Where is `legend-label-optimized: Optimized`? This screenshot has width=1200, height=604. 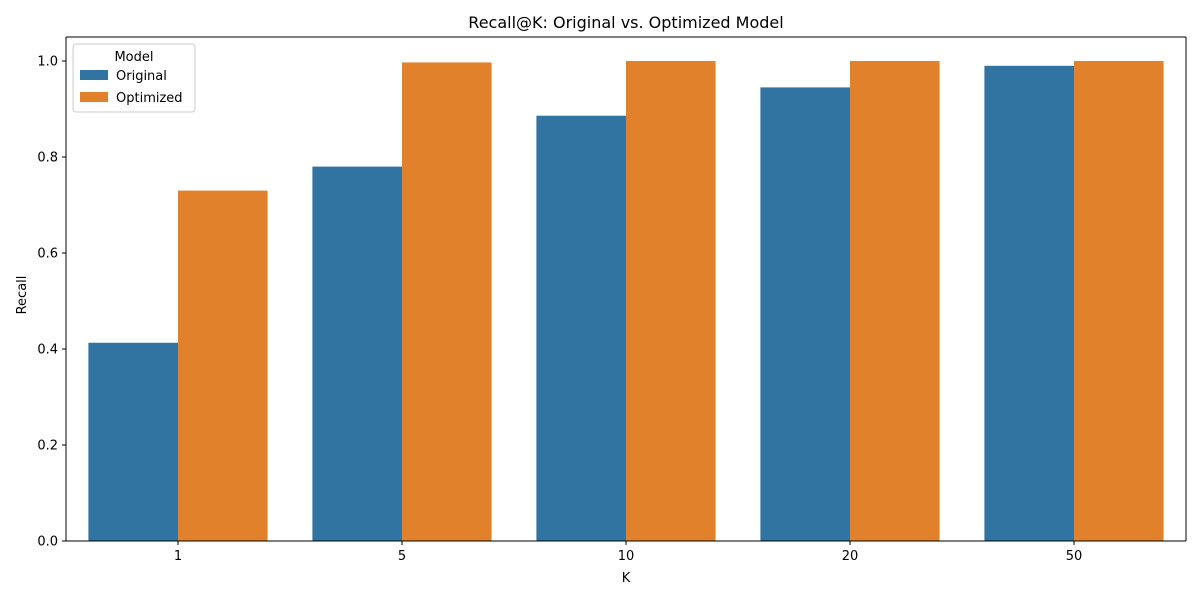
legend-label-optimized: Optimized is located at coordinates (149, 98).